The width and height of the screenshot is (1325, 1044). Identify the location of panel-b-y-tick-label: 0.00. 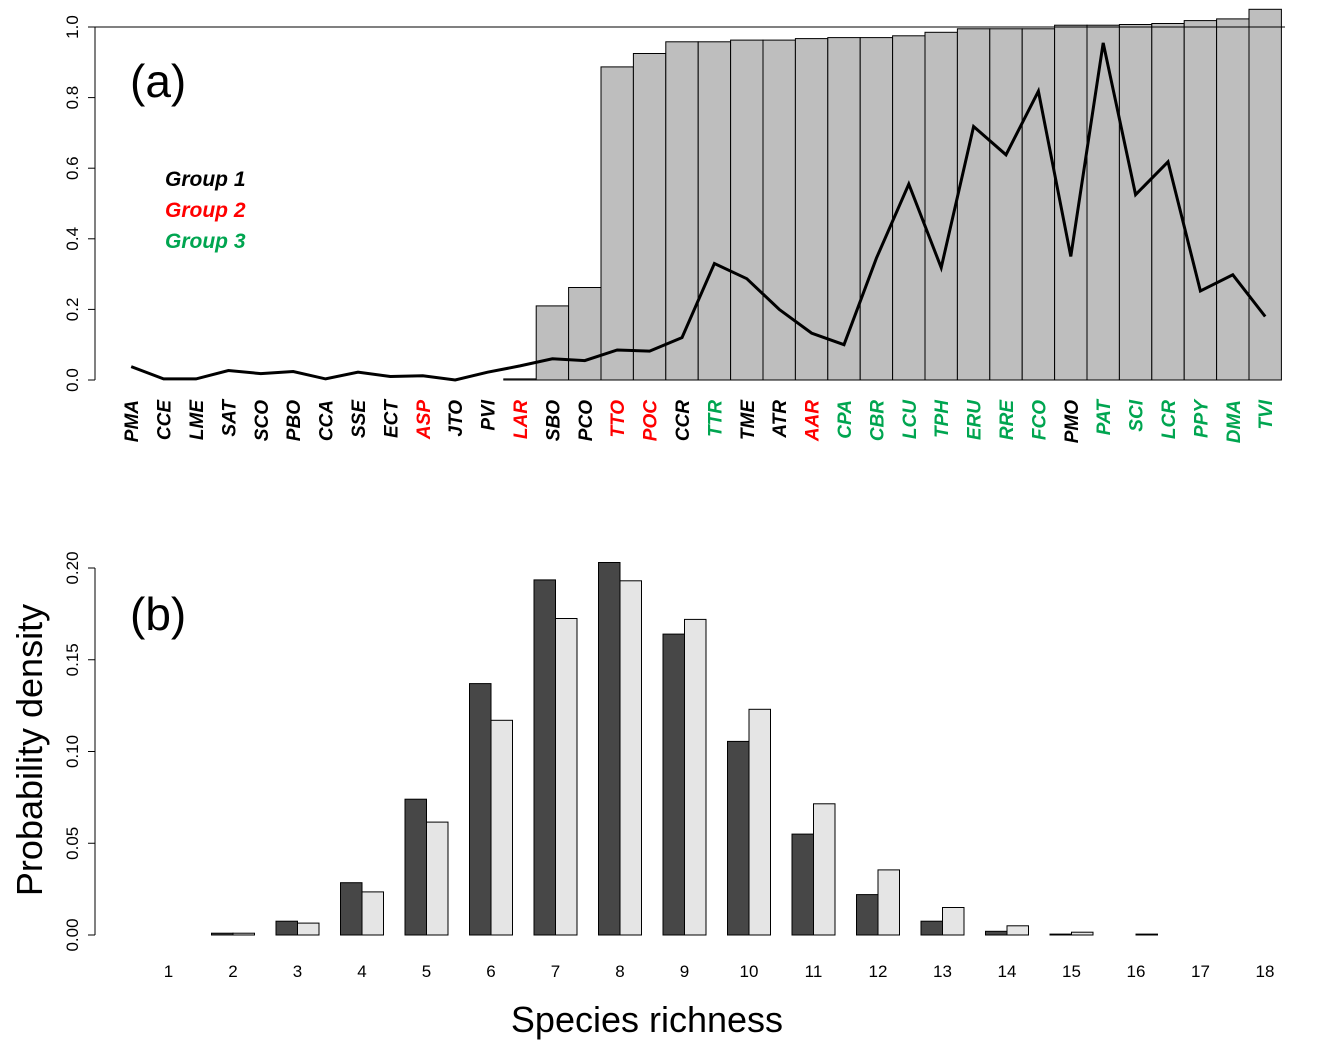
(72, 934).